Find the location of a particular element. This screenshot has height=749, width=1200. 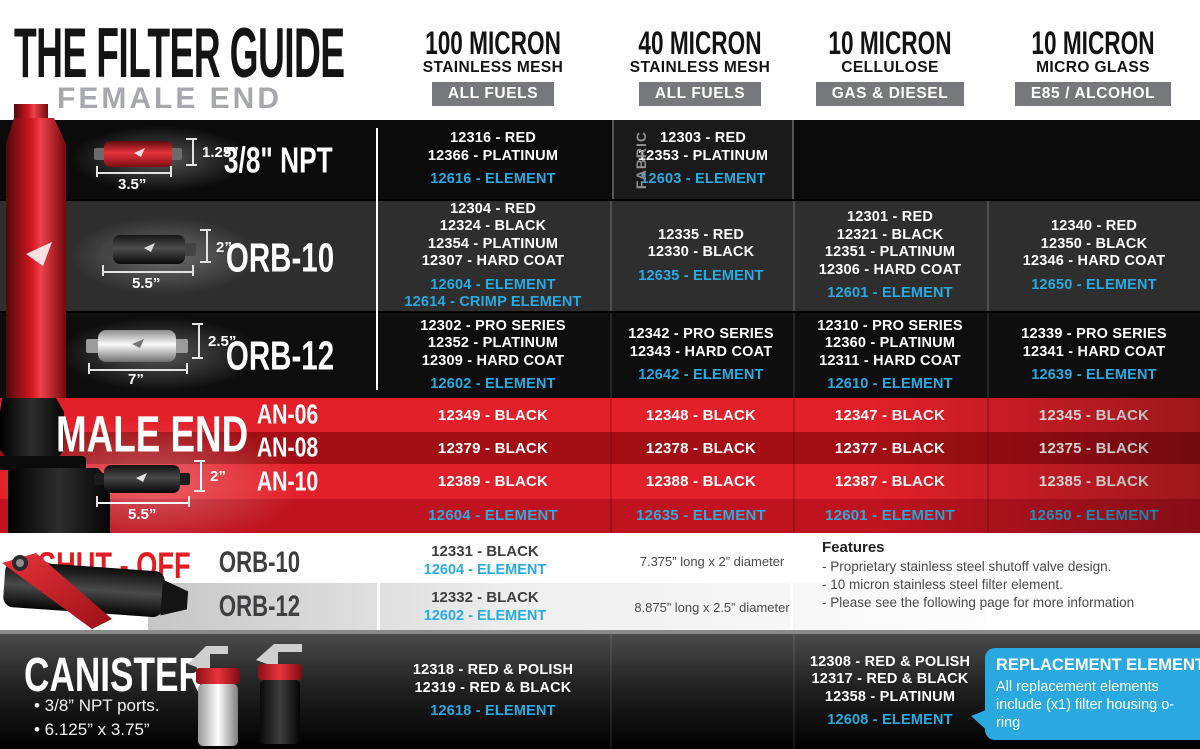

cell-an10-40micron: 12388 - BLACK is located at coordinates (701, 481).